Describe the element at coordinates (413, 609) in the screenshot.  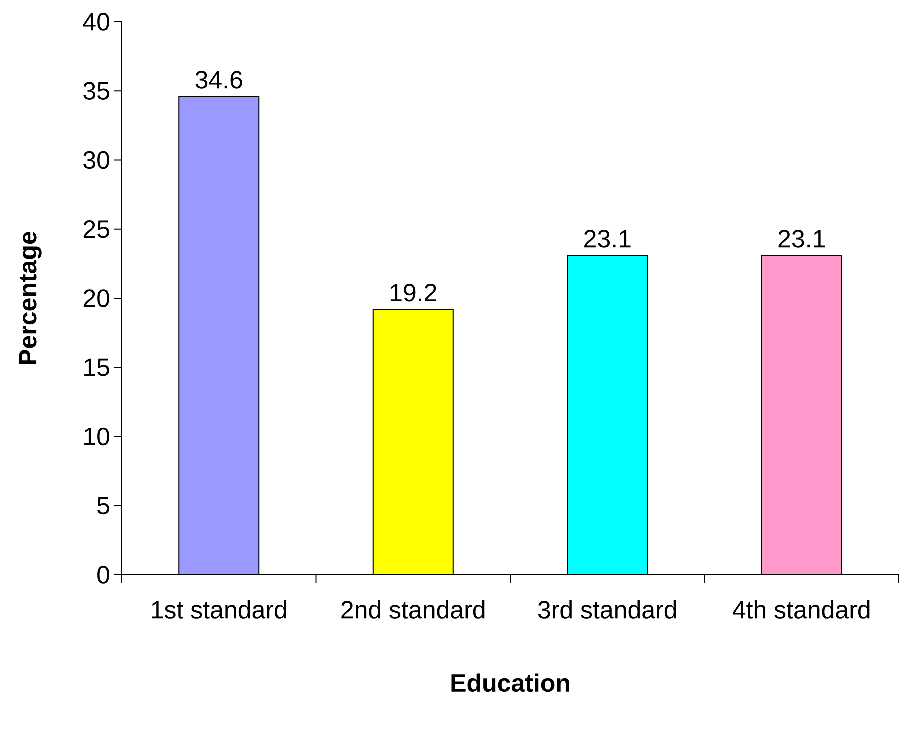
I see `x-tick-label: 2nd standard` at that location.